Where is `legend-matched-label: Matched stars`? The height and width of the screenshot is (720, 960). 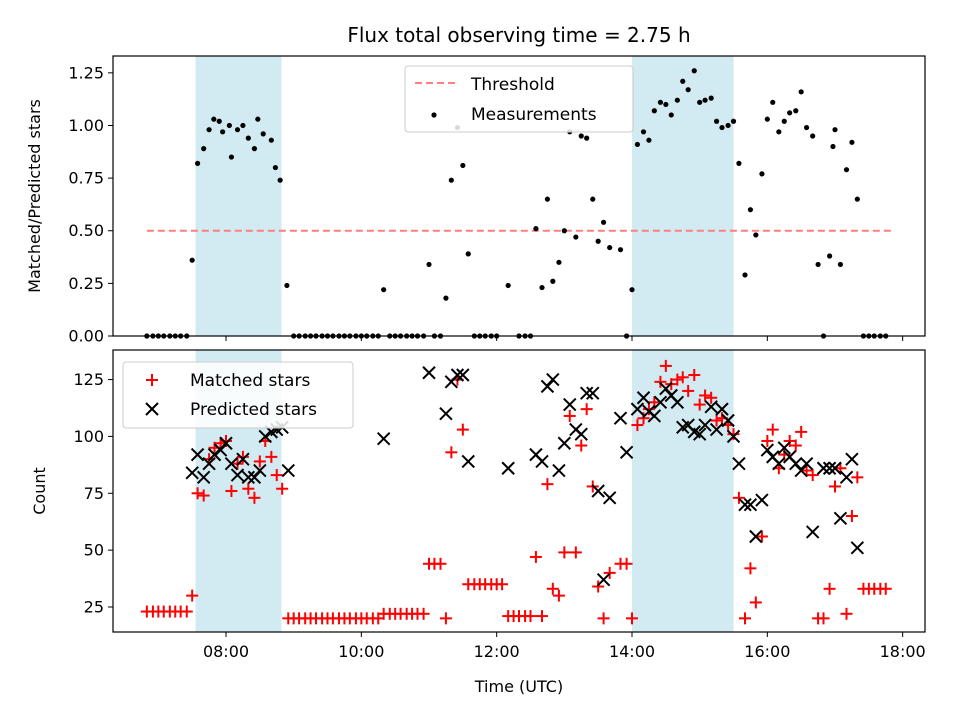
legend-matched-label: Matched stars is located at coordinates (250, 381).